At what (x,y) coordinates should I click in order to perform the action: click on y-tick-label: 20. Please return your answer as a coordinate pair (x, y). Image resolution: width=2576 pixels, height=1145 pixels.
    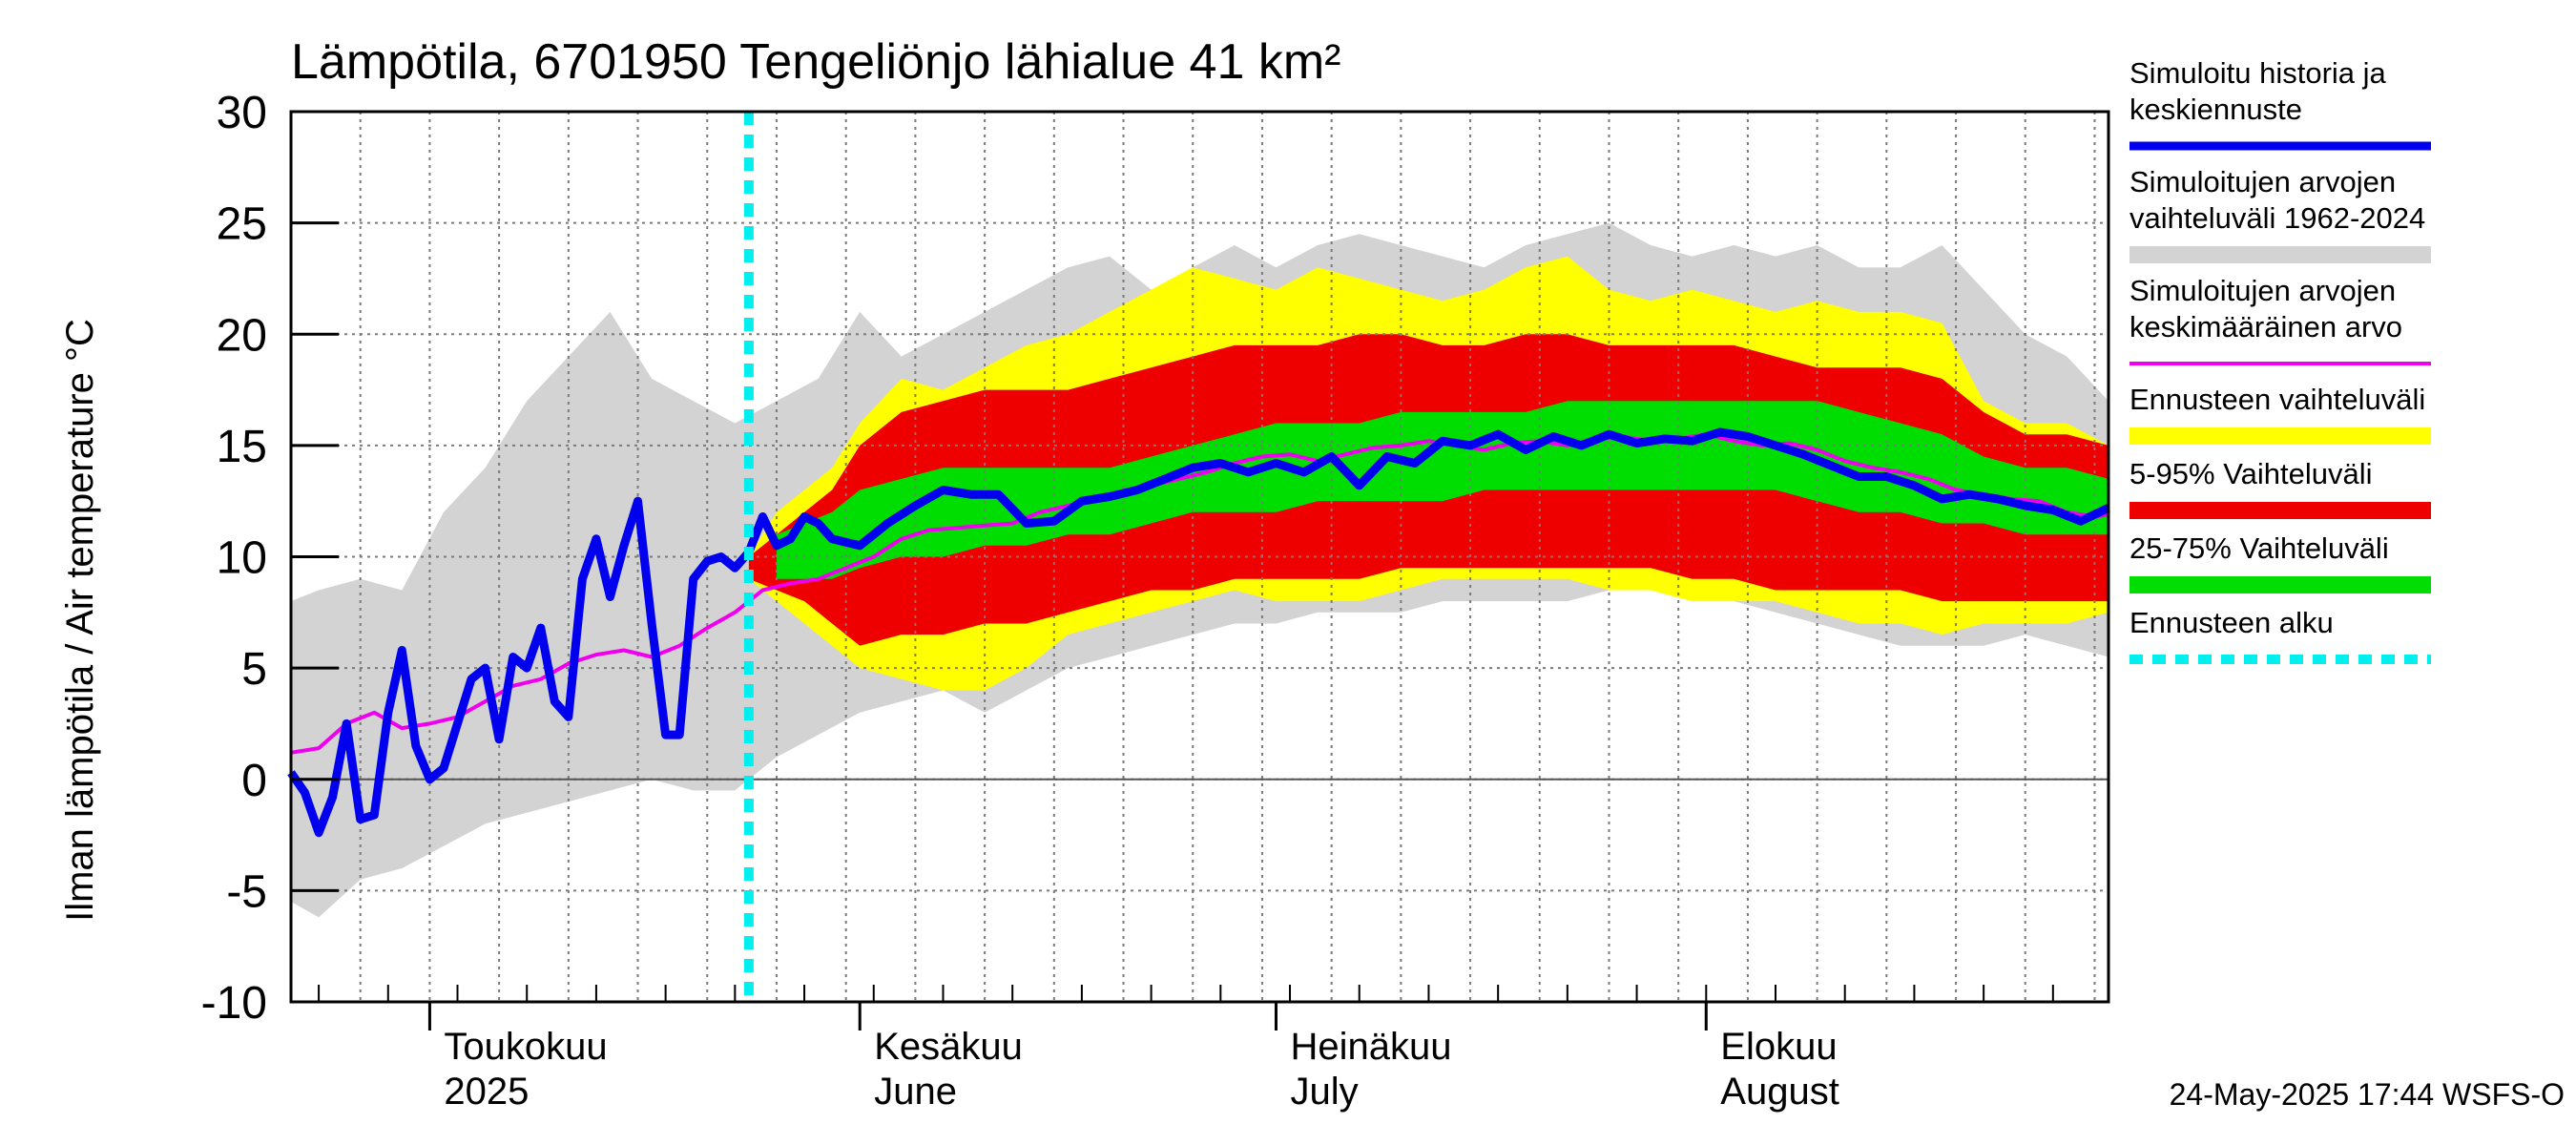
    Looking at the image, I should click on (242, 336).